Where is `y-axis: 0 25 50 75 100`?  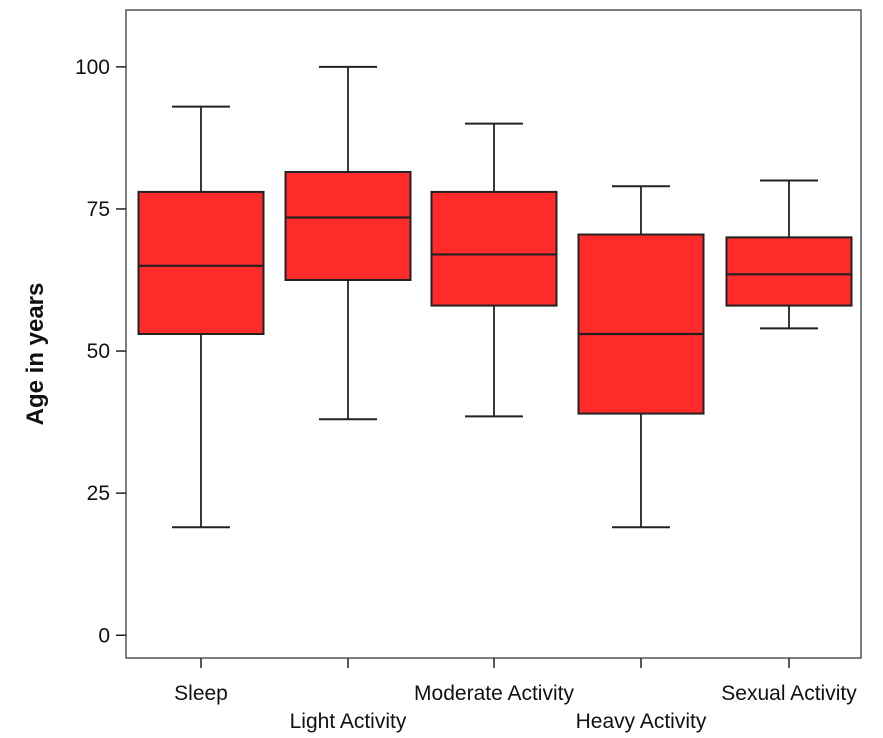 y-axis: 0 25 50 75 100 is located at coordinates (100, 351).